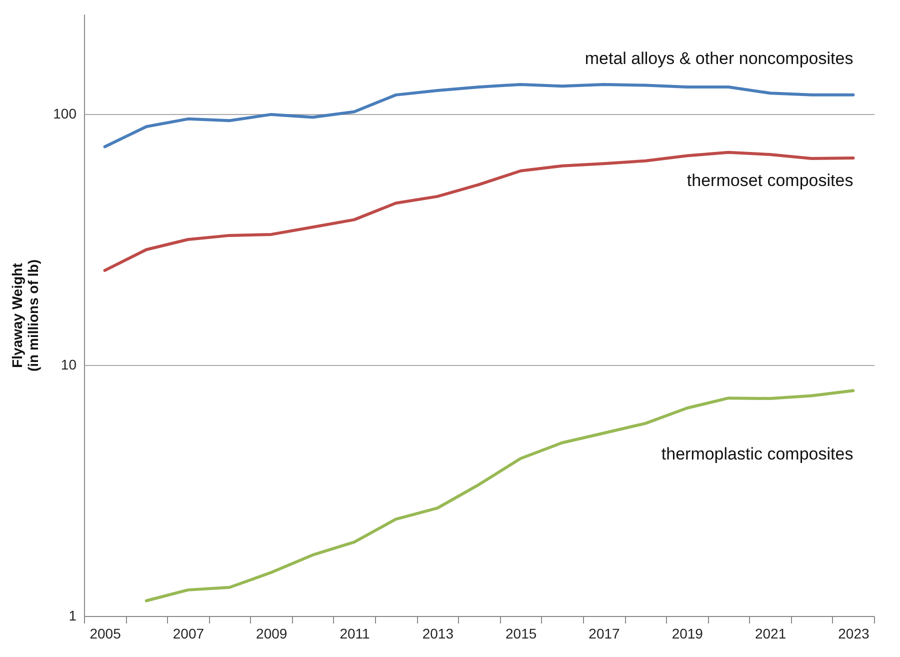  Describe the element at coordinates (272, 634) in the screenshot. I see `x-tick-label: 2009` at that location.